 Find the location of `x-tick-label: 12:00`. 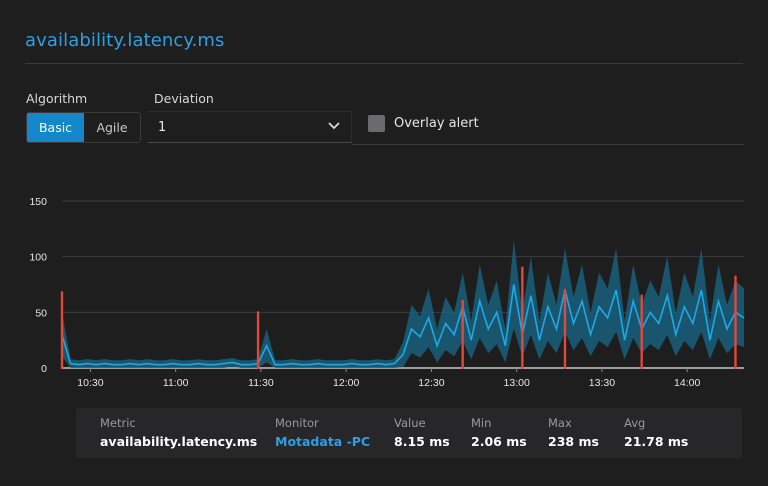

x-tick-label: 12:00 is located at coordinates (346, 383).